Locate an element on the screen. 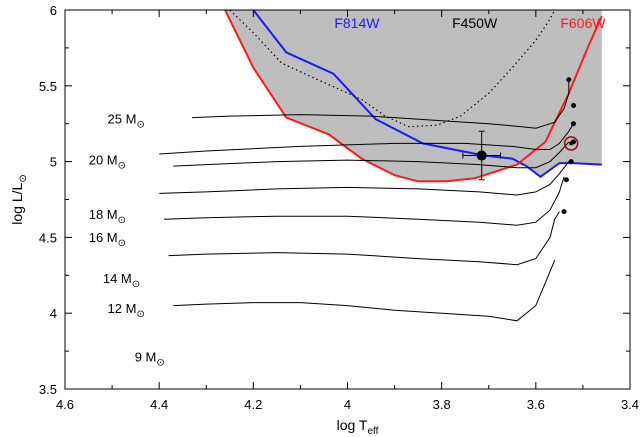 The height and width of the screenshot is (437, 642). mass-label-value: 18 M is located at coordinates (103, 214).